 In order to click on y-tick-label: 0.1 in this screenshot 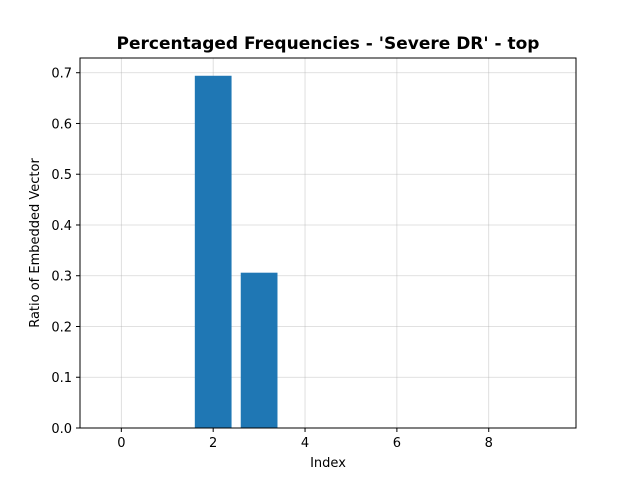, I will do `click(61, 378)`.